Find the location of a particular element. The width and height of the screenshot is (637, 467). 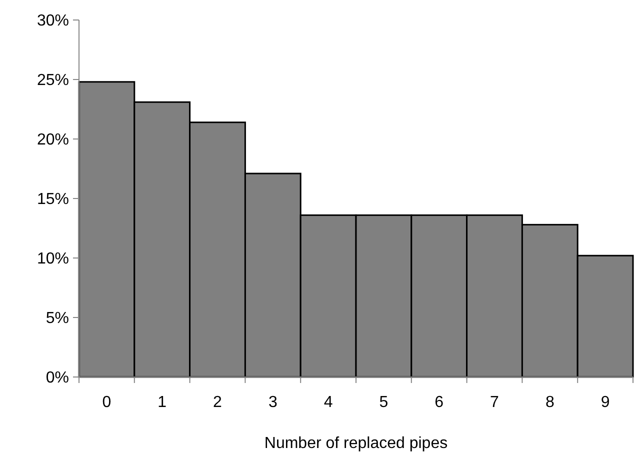

y-tick-label: 0% is located at coordinates (57, 378).